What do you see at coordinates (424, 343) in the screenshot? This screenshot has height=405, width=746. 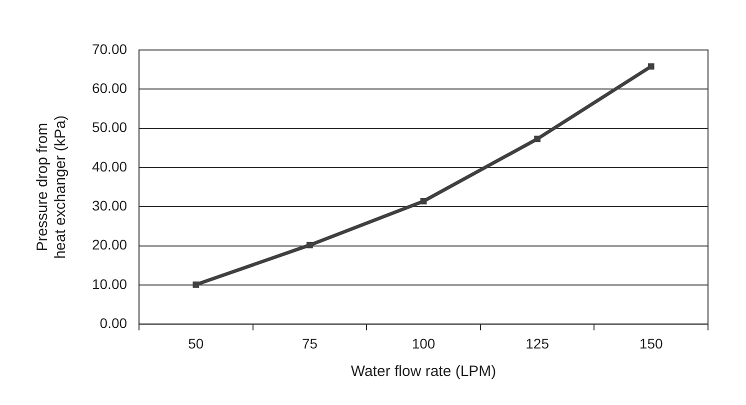 I see `x-tick-label: 100` at bounding box center [424, 343].